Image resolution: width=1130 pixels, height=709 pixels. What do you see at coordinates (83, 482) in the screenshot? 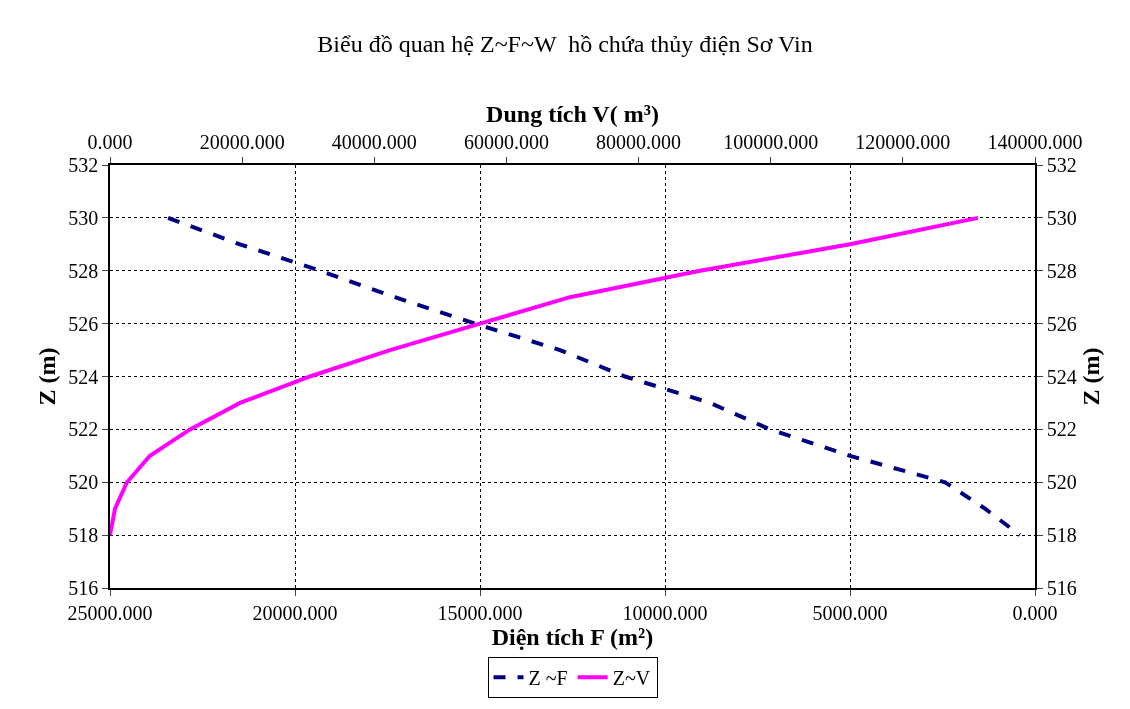
I see `y-tick-label: 520` at bounding box center [83, 482].